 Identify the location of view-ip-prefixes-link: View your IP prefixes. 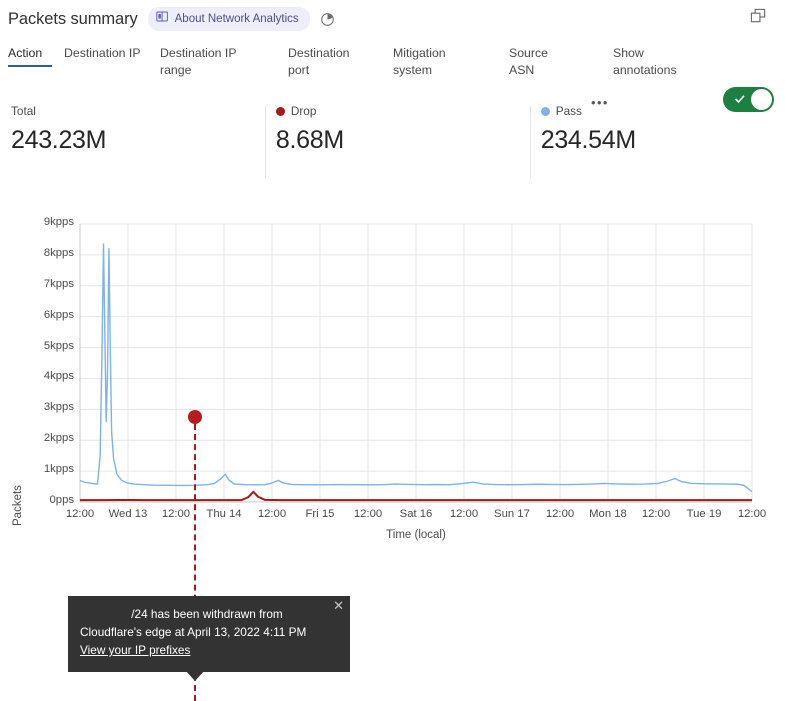
(135, 650).